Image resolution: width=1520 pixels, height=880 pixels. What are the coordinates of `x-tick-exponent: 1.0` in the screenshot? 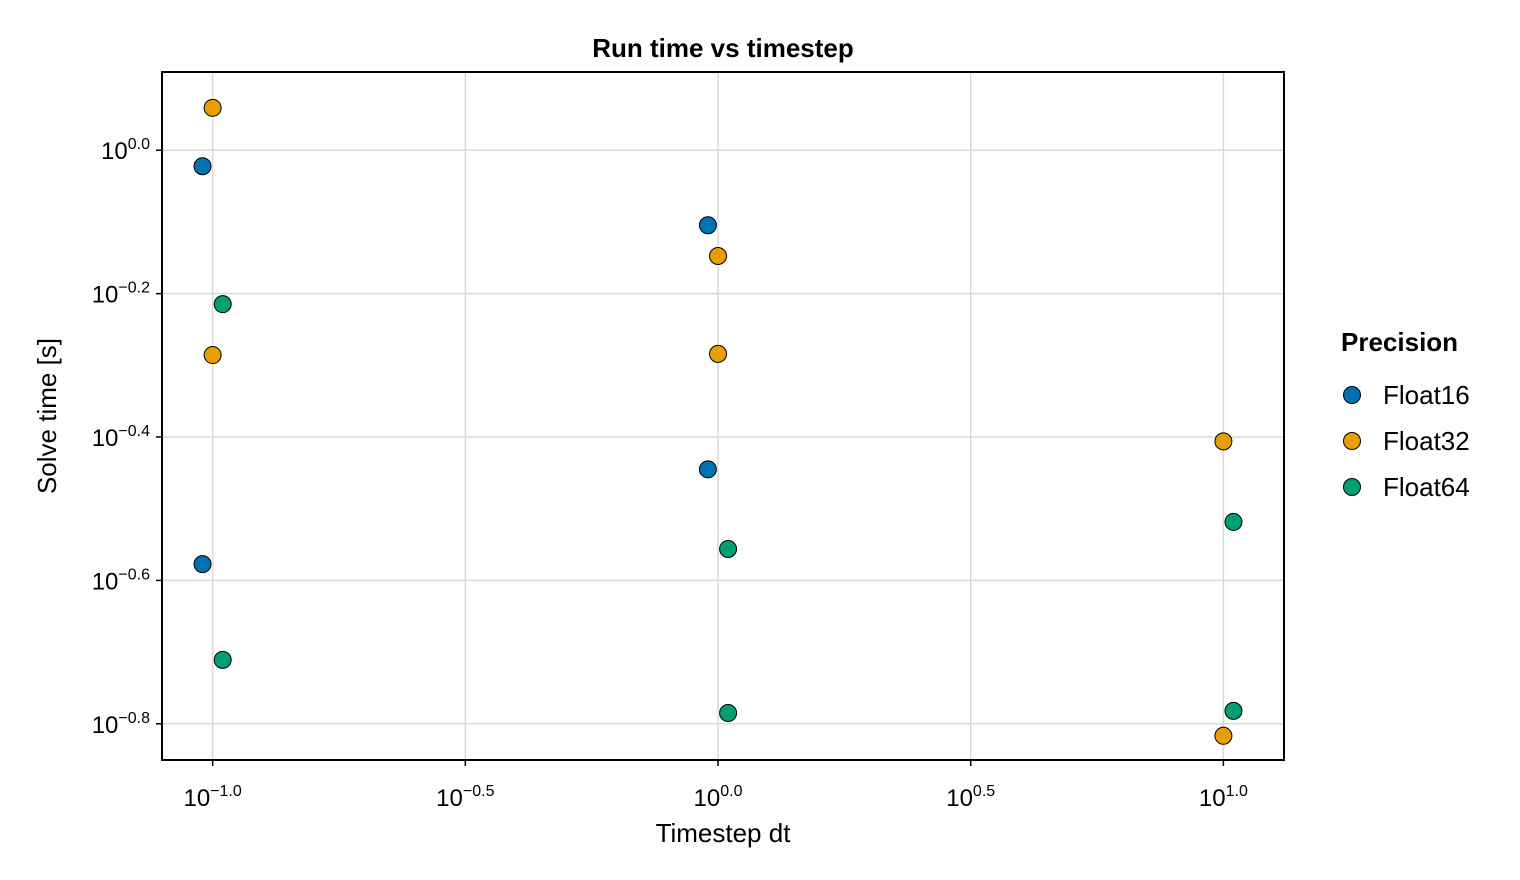 It's located at (1237, 791).